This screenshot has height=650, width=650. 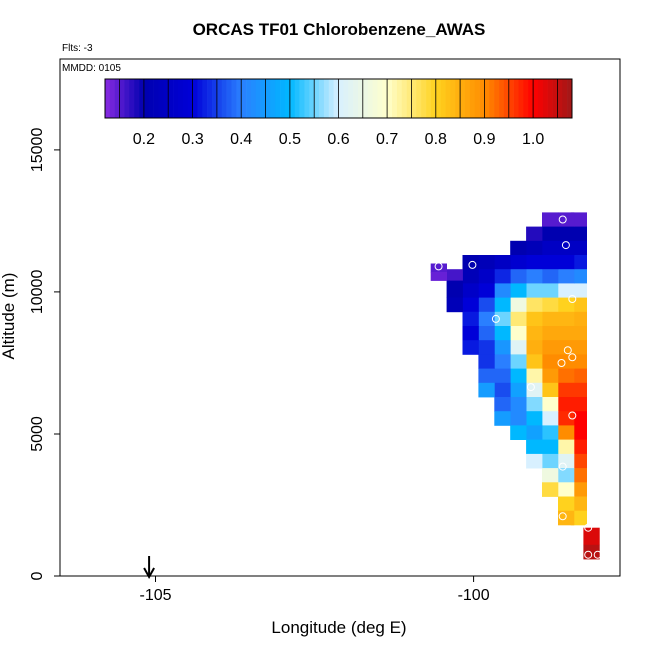 I want to click on x-axis: -105 -100, so click(x=314, y=590).